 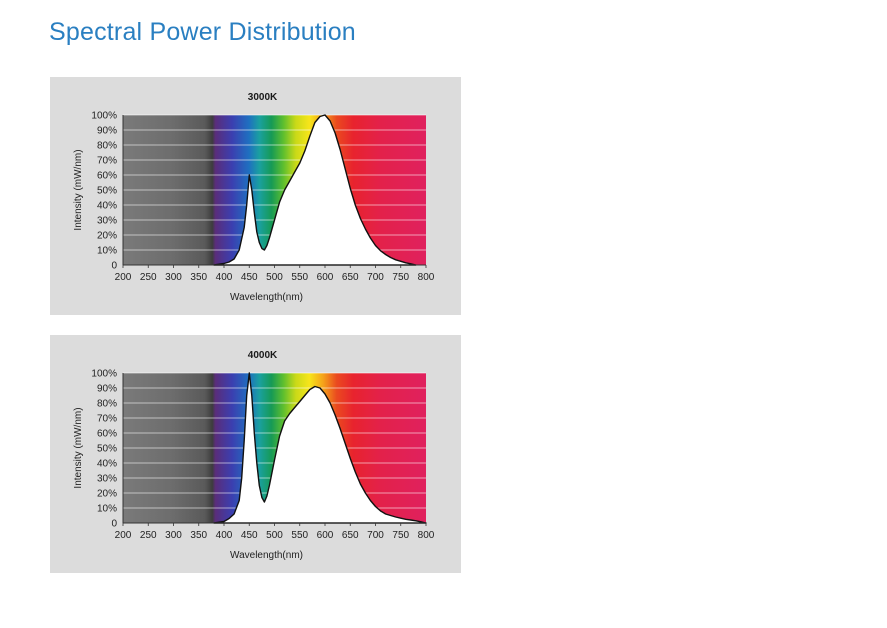 I want to click on page-title: Spectral Power Distribution, so click(x=202, y=32).